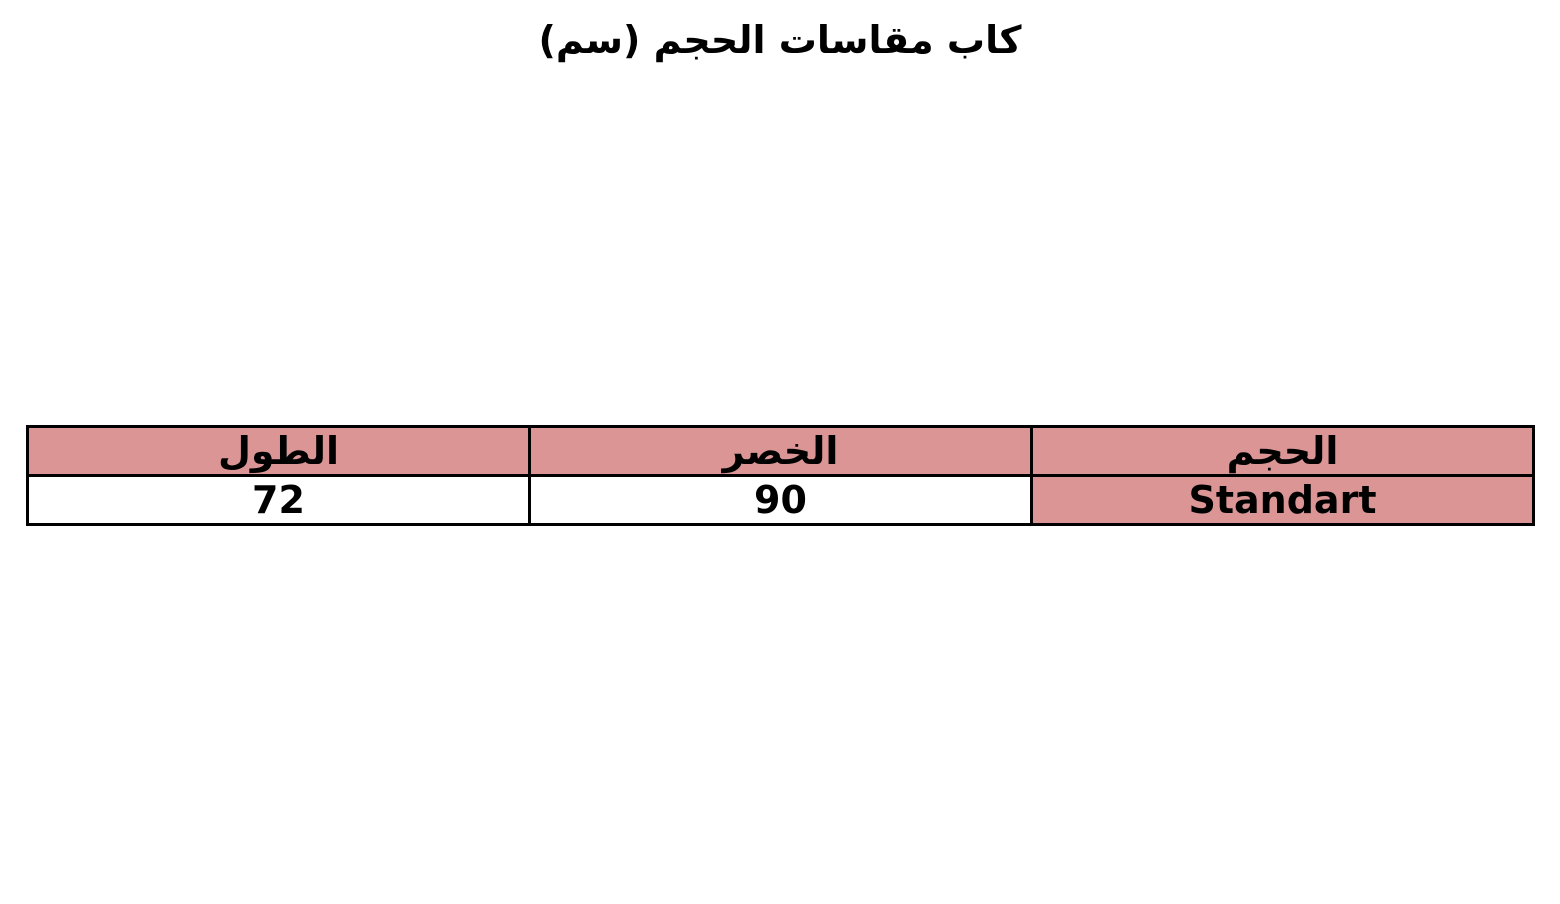 The image size is (1560, 904). I want to click on size-table: الحجم الخصر الطول Standart 90 72, so click(780, 475).